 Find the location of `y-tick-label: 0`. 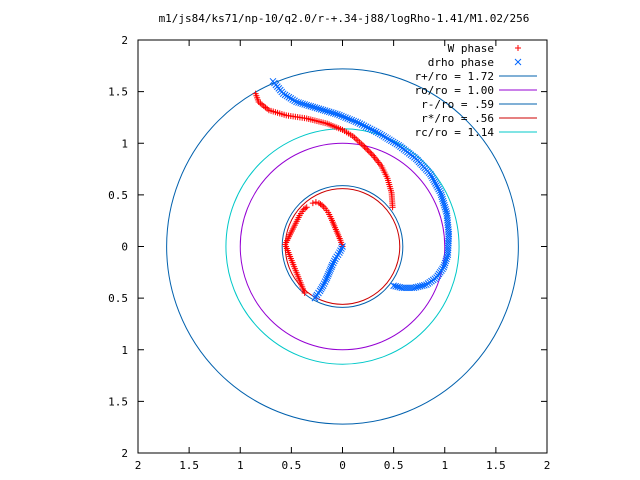

y-tick-label: 0 is located at coordinates (124, 247).